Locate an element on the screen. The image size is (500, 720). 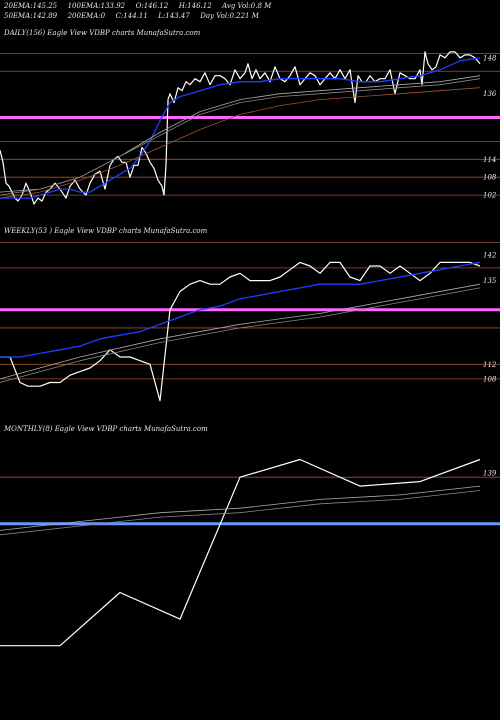
open-label: O: is located at coordinates (139, 6).